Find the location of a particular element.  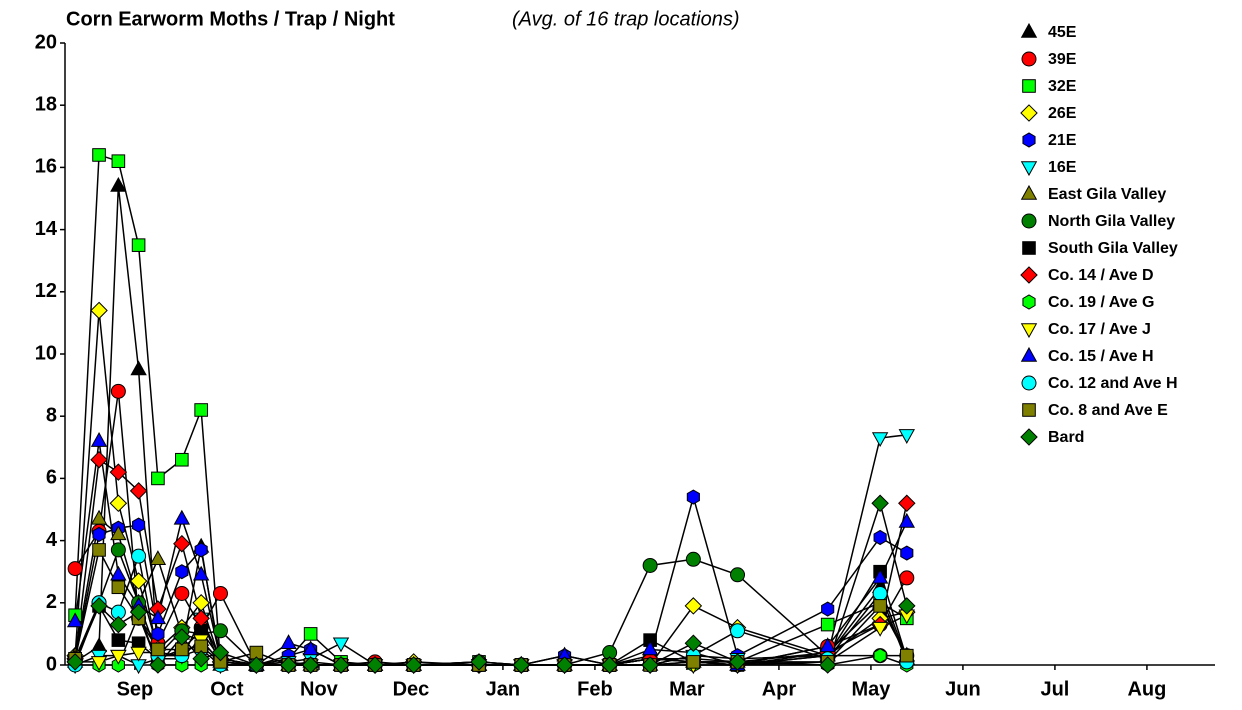

x-tick-label: Aug is located at coordinates (1146, 689).